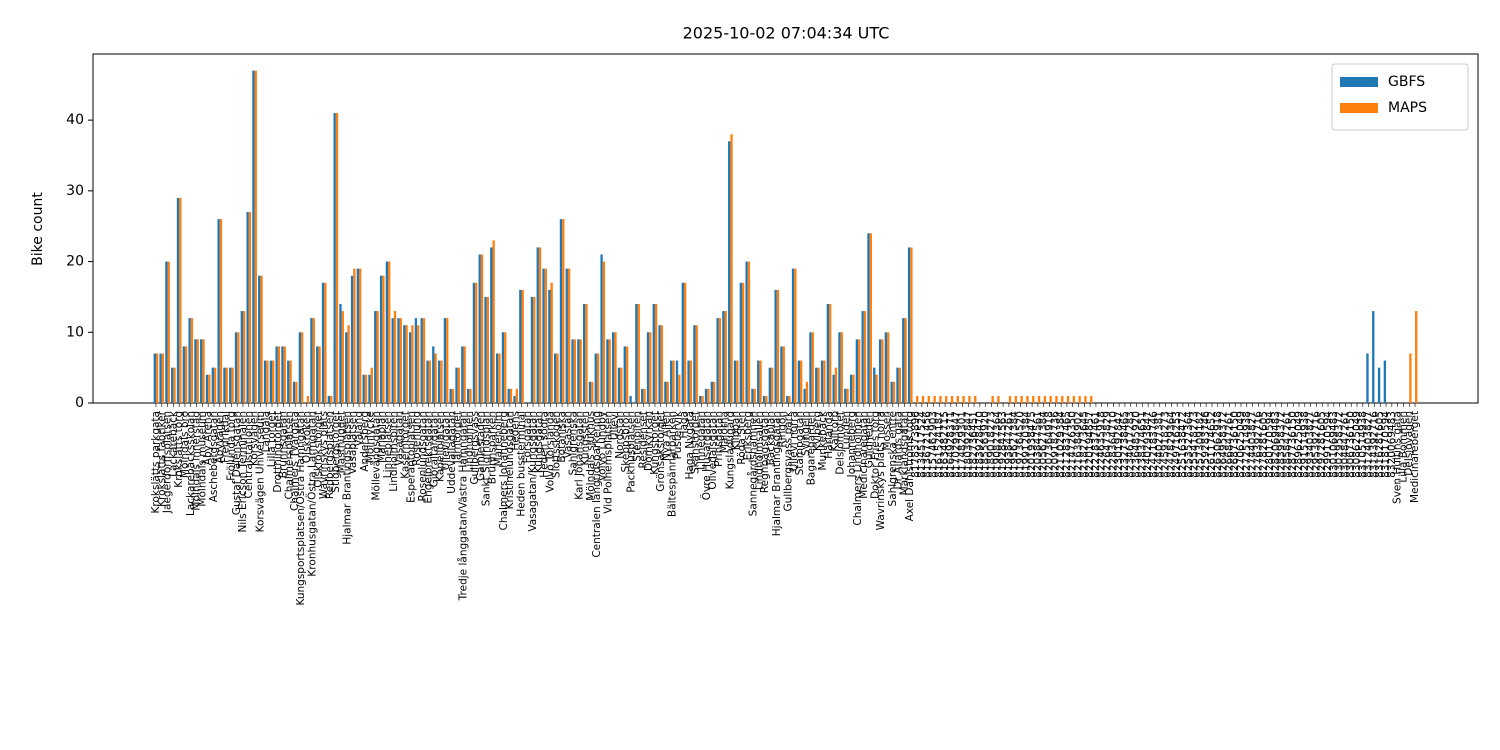 The width and height of the screenshot is (1500, 750). I want to click on x-tick-label: Frölunda torg, so click(231, 446).